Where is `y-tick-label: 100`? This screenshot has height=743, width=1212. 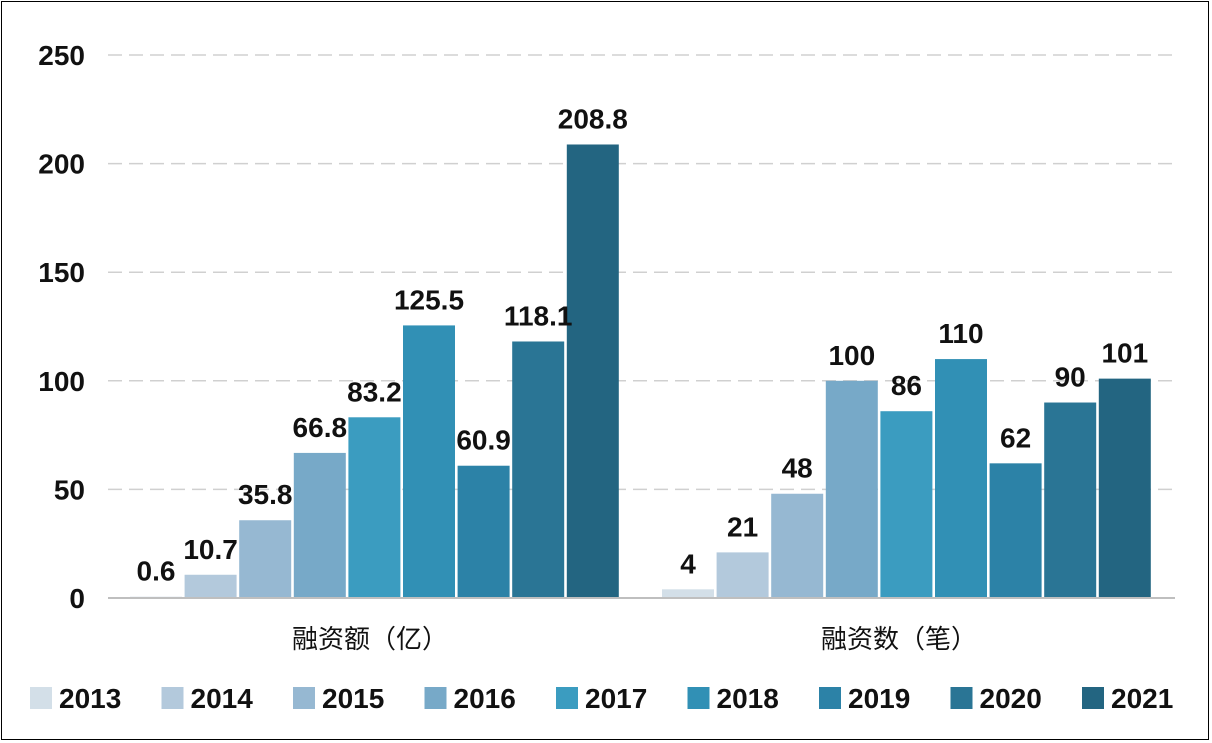 y-tick-label: 100 is located at coordinates (61, 381).